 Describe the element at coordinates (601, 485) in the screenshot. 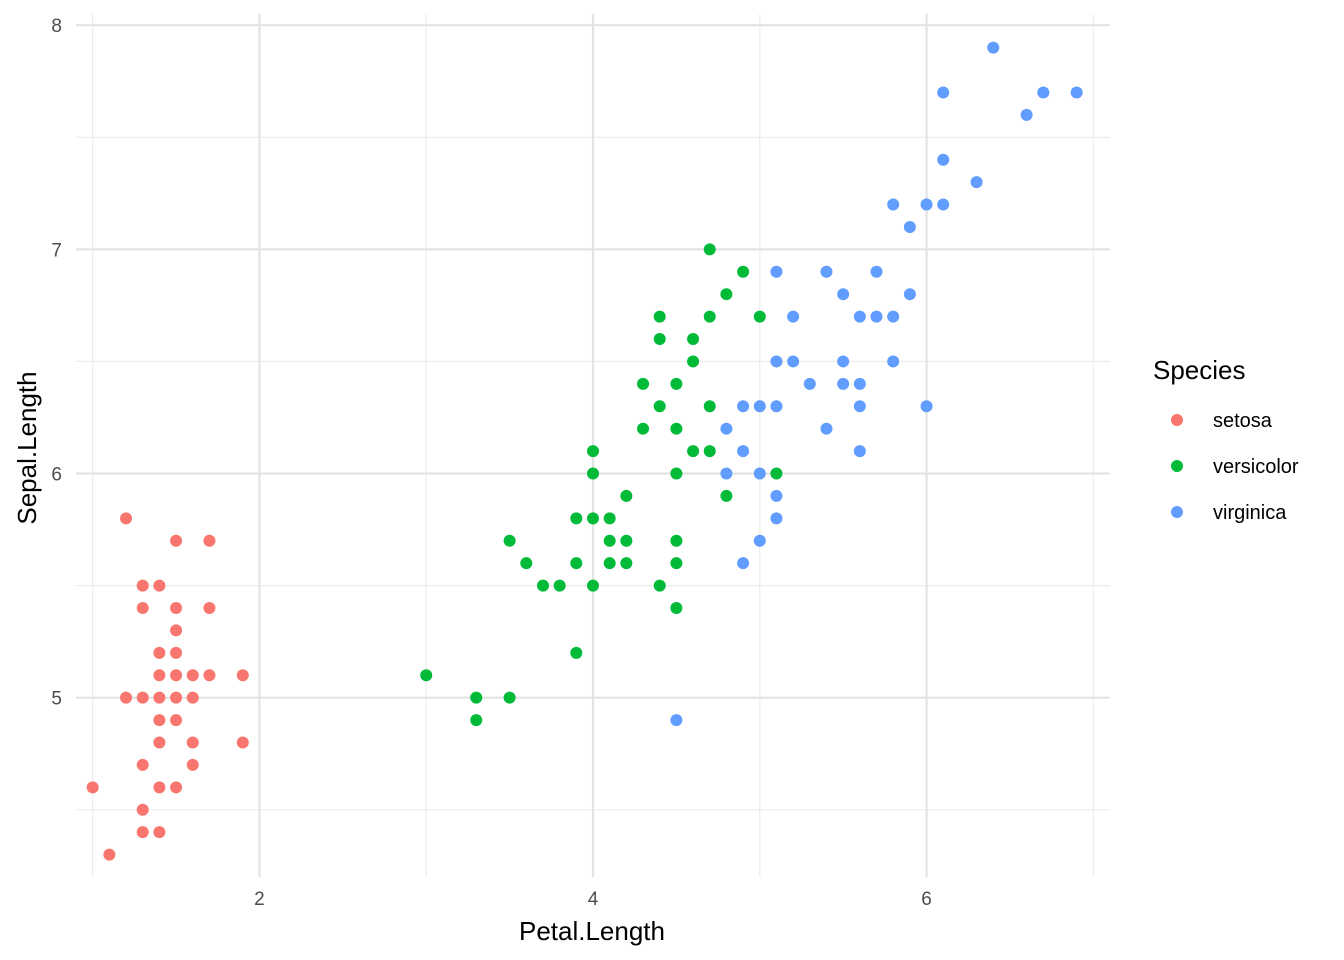

I see `series-versicolor` at that location.